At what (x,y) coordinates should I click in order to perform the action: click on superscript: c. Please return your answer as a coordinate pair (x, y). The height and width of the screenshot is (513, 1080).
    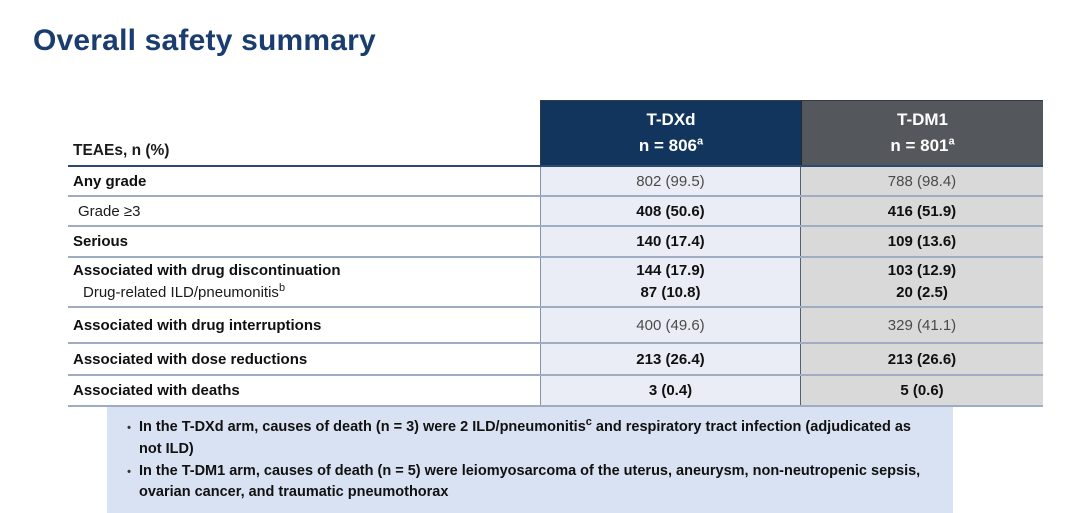
    Looking at the image, I should click on (588, 422).